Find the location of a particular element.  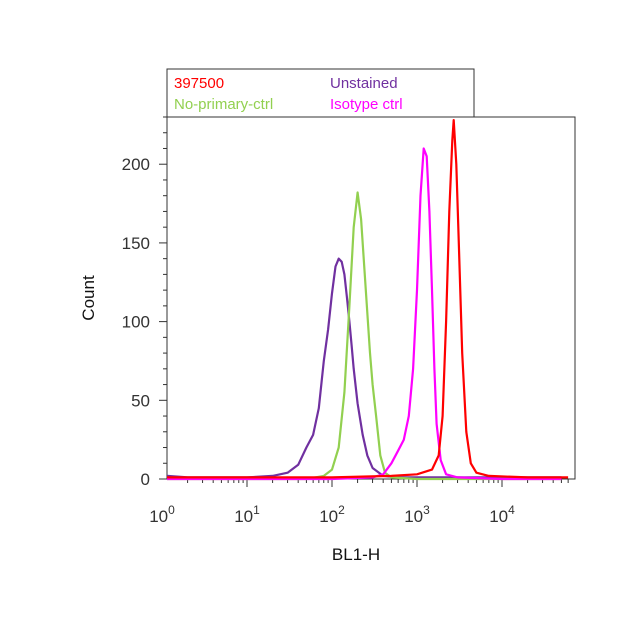

x-tick-label-exponent: 0 is located at coordinates (171, 510).